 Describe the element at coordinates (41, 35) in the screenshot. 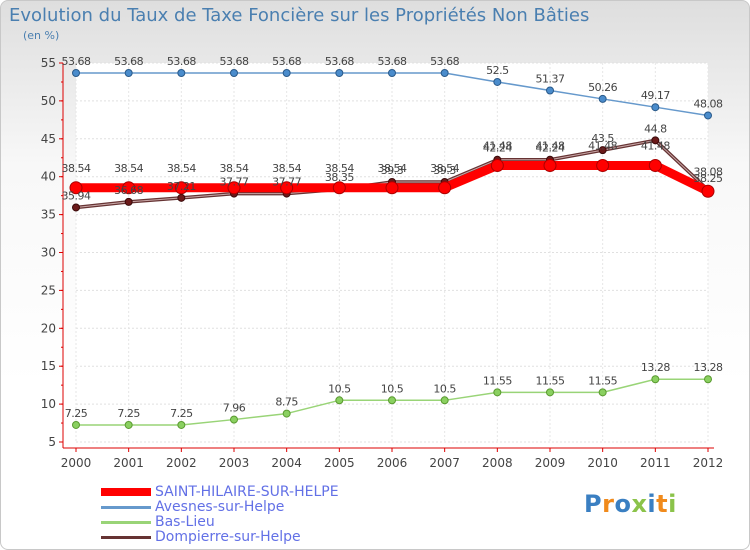

I see `unit-label: (en %)` at that location.